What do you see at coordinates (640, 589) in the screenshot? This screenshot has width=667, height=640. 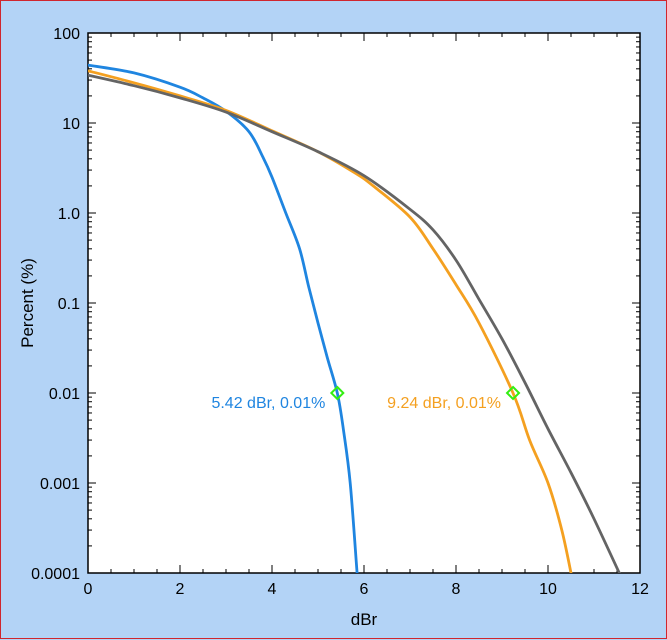 I see `x-tick-label: 12` at bounding box center [640, 589].